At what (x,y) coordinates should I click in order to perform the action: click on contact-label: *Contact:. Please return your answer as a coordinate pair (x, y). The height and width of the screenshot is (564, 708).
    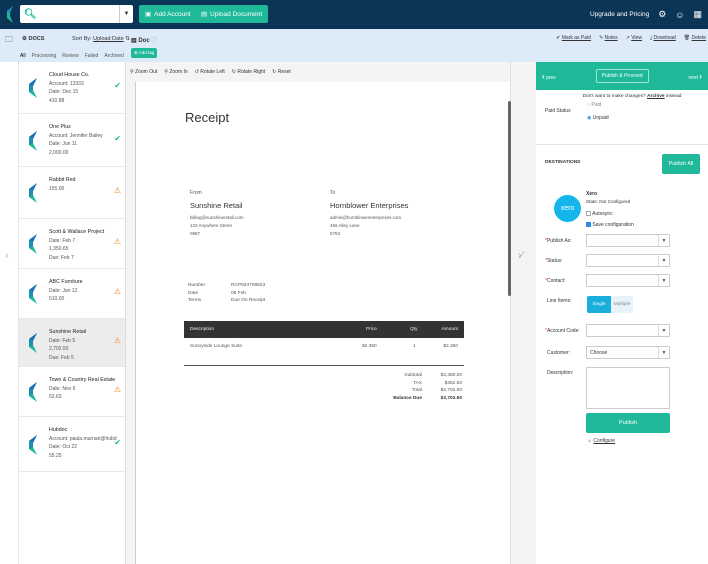
    Looking at the image, I should click on (555, 281).